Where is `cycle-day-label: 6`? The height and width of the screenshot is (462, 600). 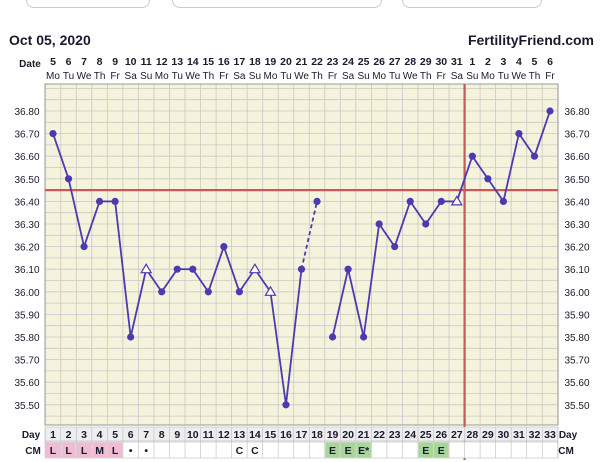 cycle-day-label: 6 is located at coordinates (131, 435).